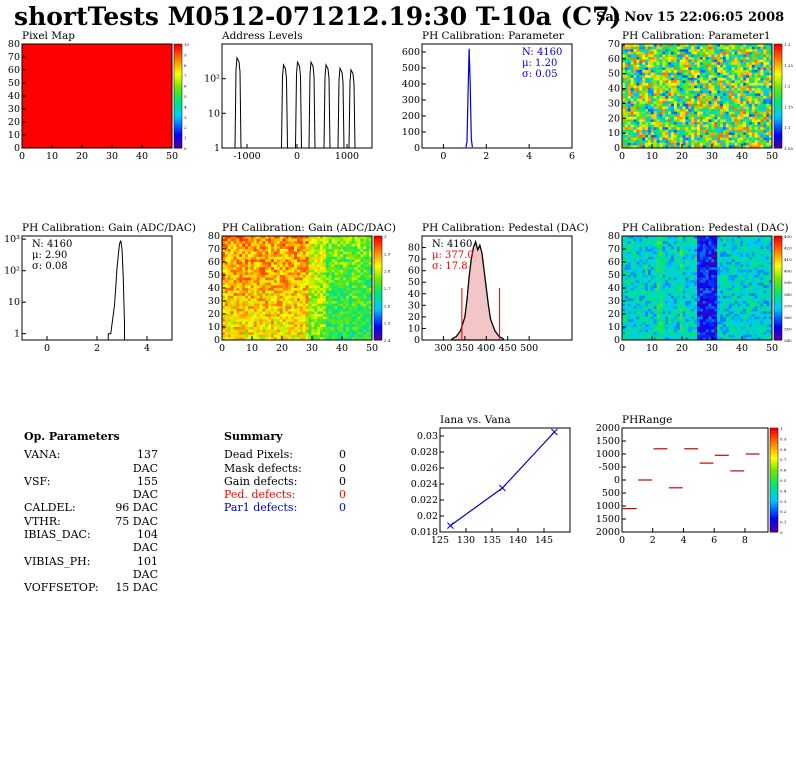 The image size is (796, 772). What do you see at coordinates (387, 305) in the screenshot?
I see `palette-label: 2.6` at bounding box center [387, 305].